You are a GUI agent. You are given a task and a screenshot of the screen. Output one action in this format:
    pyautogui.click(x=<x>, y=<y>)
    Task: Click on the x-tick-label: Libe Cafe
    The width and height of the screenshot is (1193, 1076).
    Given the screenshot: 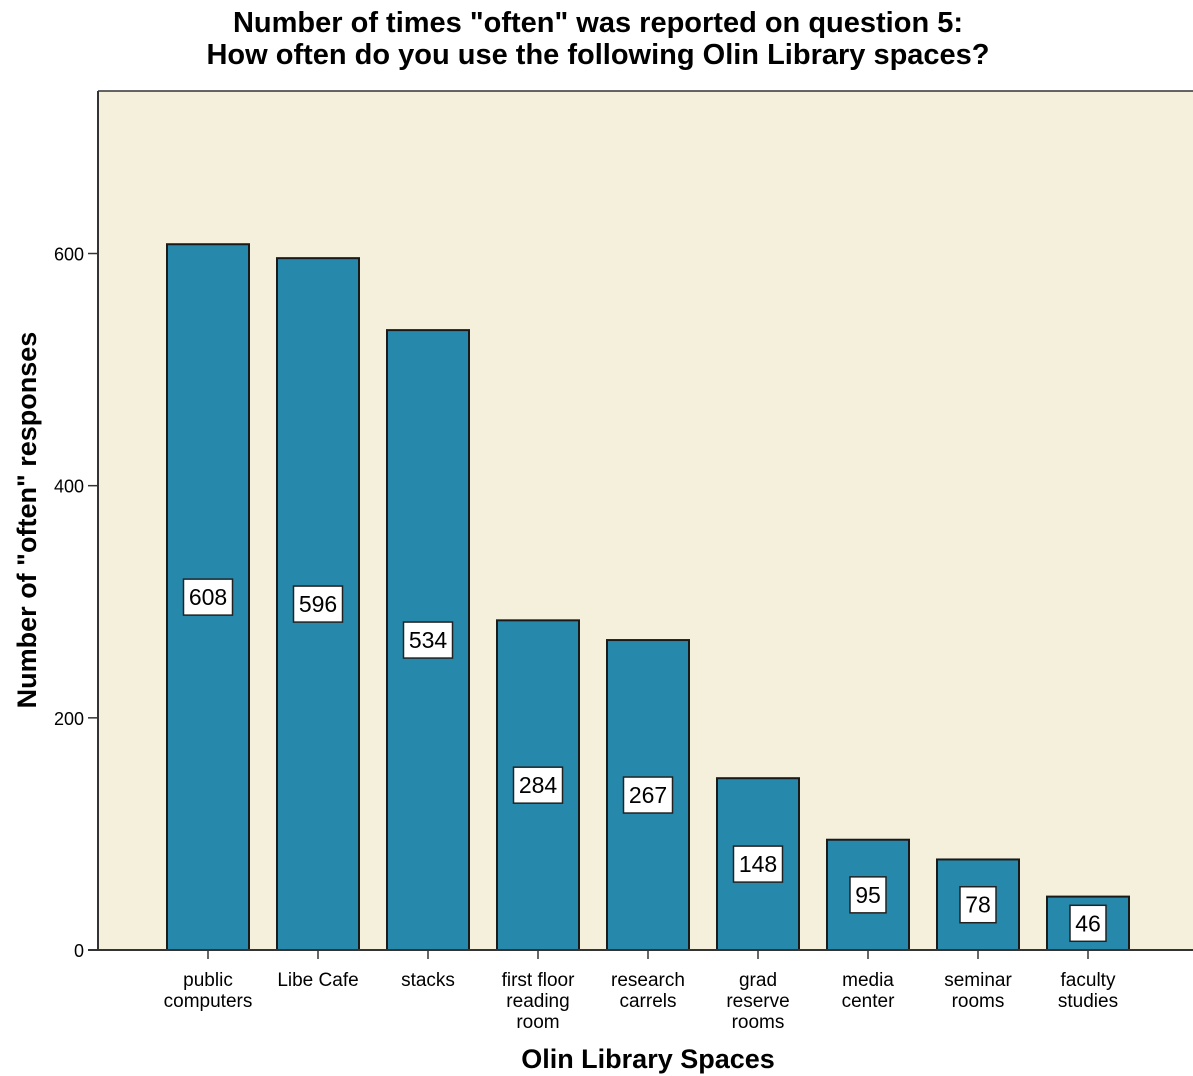 What is the action you would take?
    pyautogui.click(x=317, y=980)
    